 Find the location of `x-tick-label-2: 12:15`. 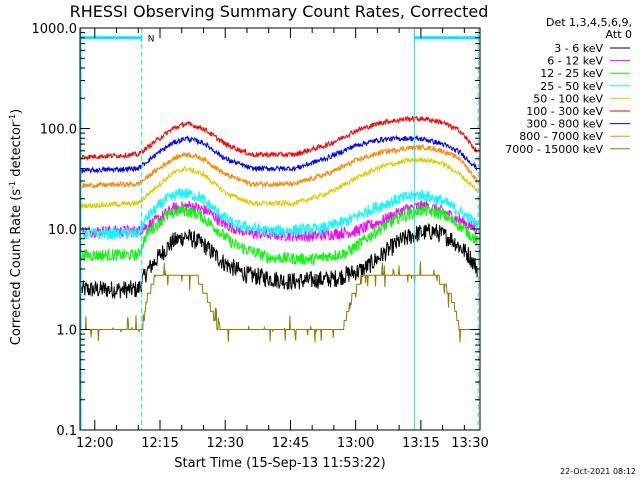

x-tick-label-2: 12:15 is located at coordinates (159, 443).